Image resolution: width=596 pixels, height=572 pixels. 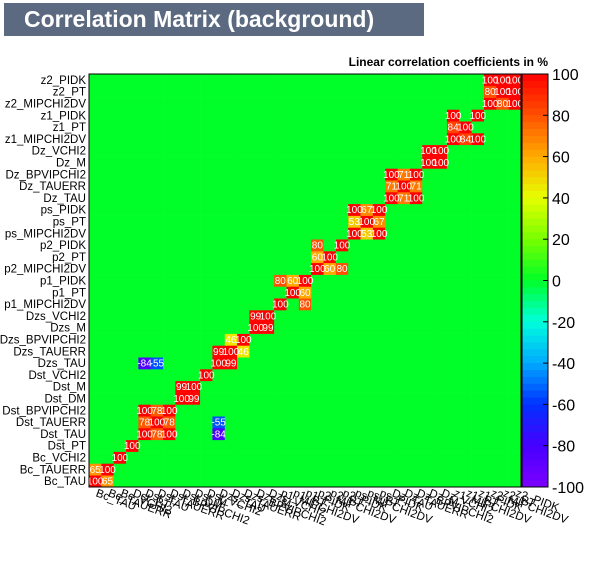 What do you see at coordinates (491, 92) in the screenshot?
I see `cell-value-label: 80` at bounding box center [491, 92].